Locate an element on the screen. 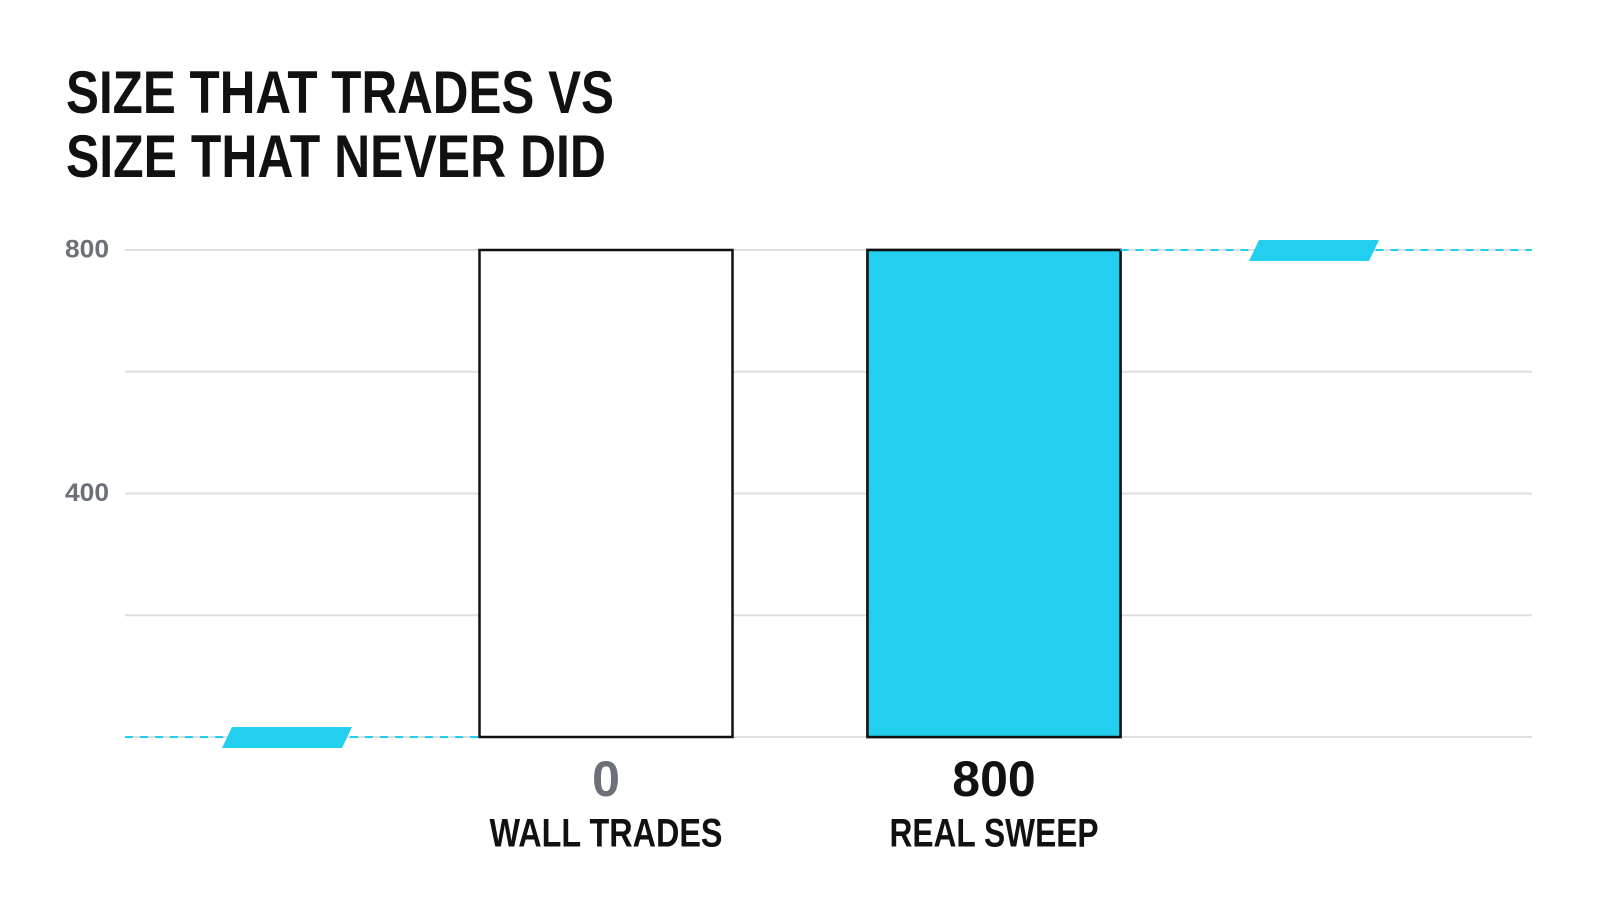  chart-title: SIZE THAT TRADES VS is located at coordinates (340, 92).